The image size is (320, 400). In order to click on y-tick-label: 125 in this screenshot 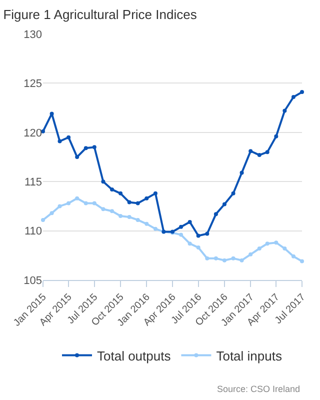, I will do `click(33, 84)`.